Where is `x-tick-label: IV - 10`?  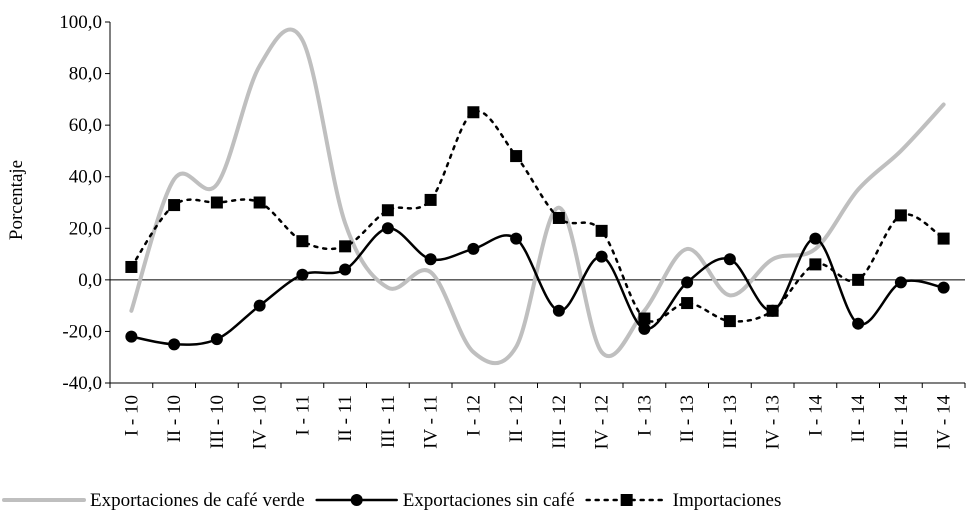
x-tick-label: IV - 10 is located at coordinates (260, 422).